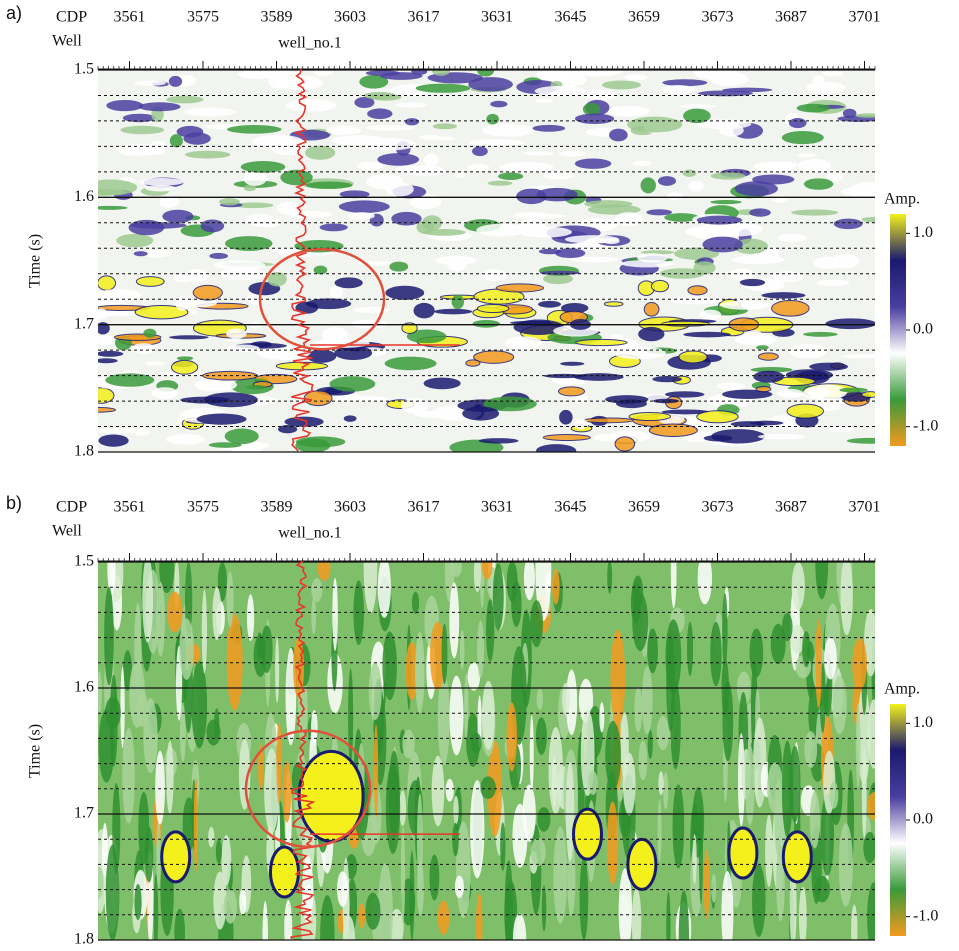 This screenshot has width=959, height=951. I want to click on y-tick-label: 1.7, so click(84, 813).